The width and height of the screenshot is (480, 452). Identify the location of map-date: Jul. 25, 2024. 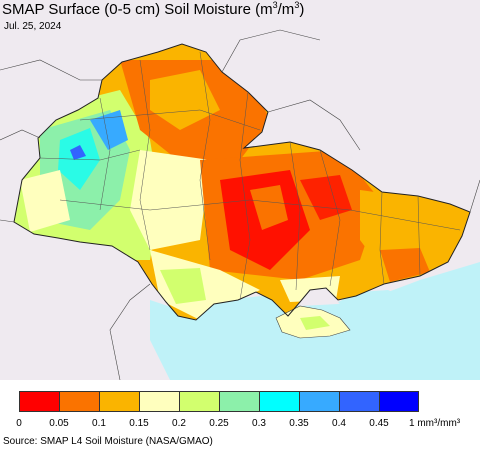
(33, 26).